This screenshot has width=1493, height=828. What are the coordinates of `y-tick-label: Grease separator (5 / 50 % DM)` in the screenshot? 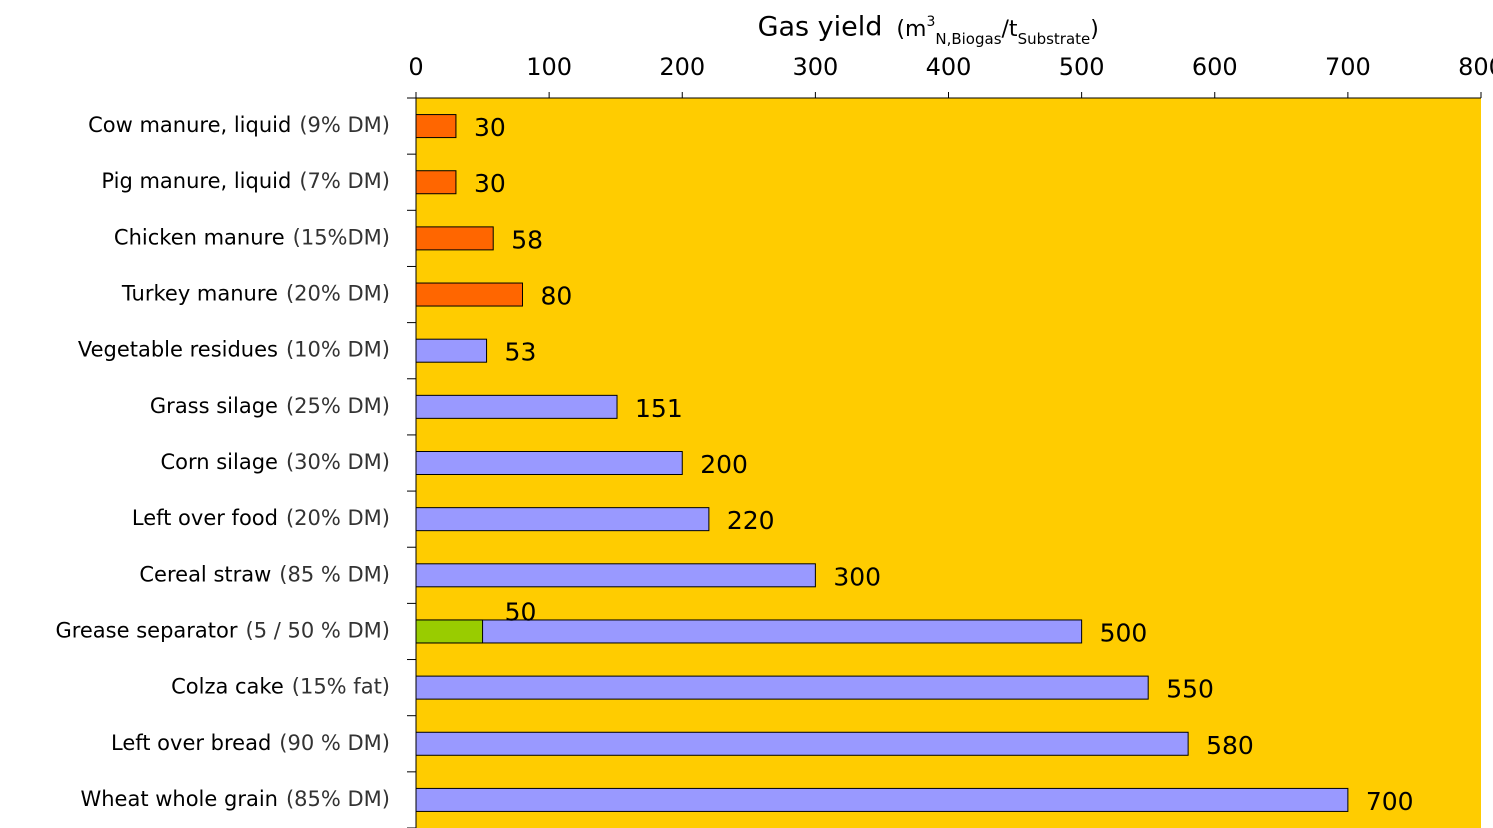 It's located at (222, 630).